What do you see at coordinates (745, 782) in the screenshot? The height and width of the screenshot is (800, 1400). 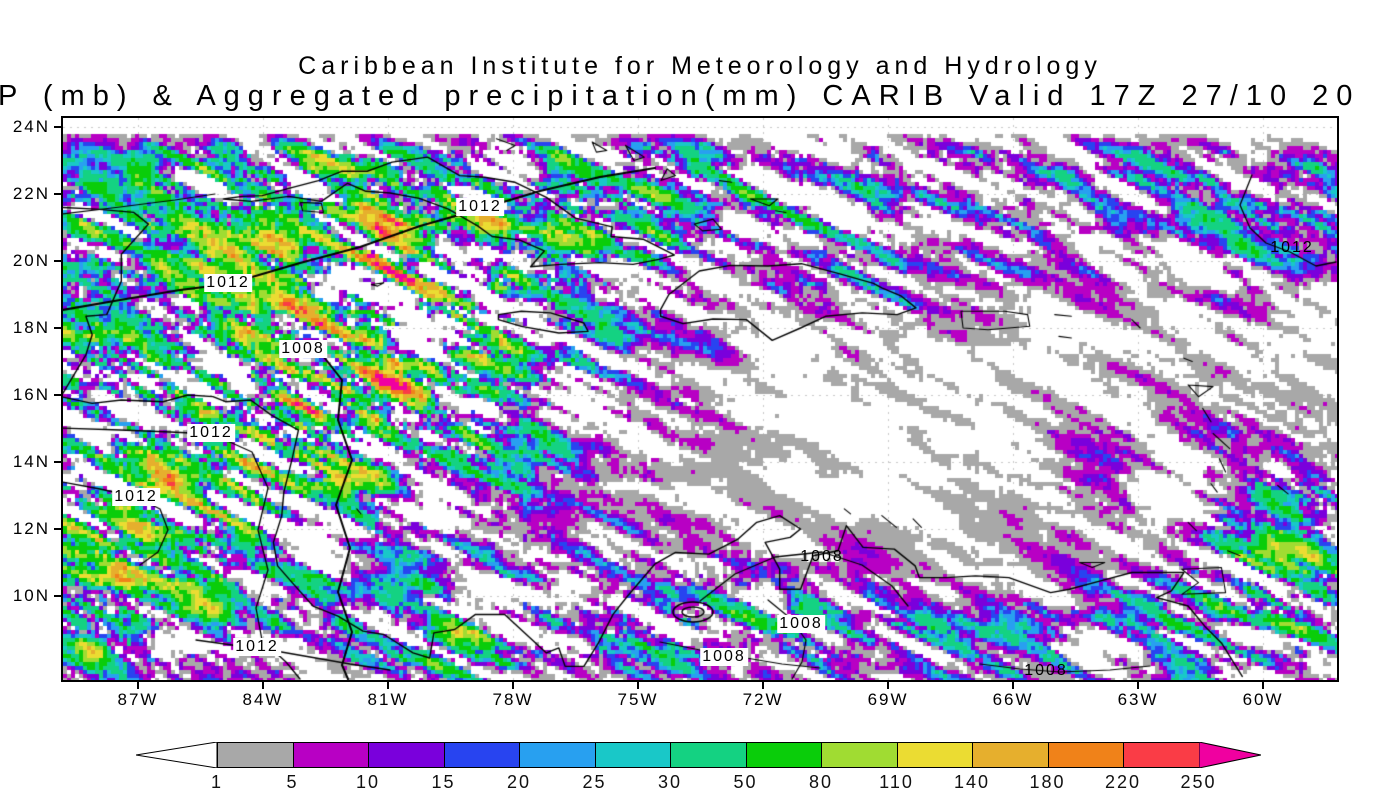 I see `colorbar-level-label: 50` at bounding box center [745, 782].